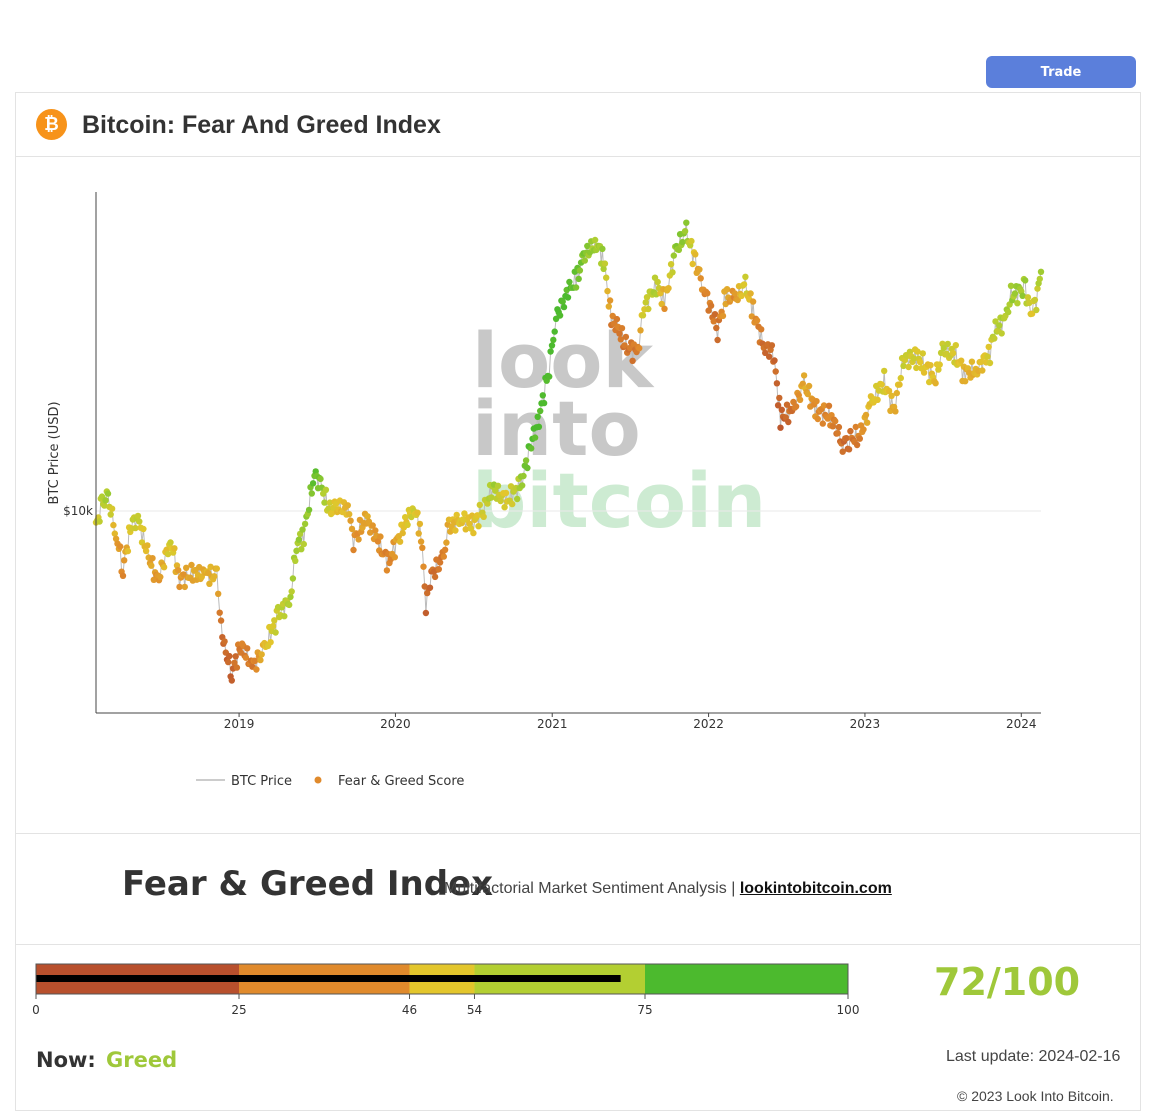 The image size is (1155, 1115). What do you see at coordinates (238, 1010) in the screenshot?
I see `gauge-tick-label-25: 25` at bounding box center [238, 1010].